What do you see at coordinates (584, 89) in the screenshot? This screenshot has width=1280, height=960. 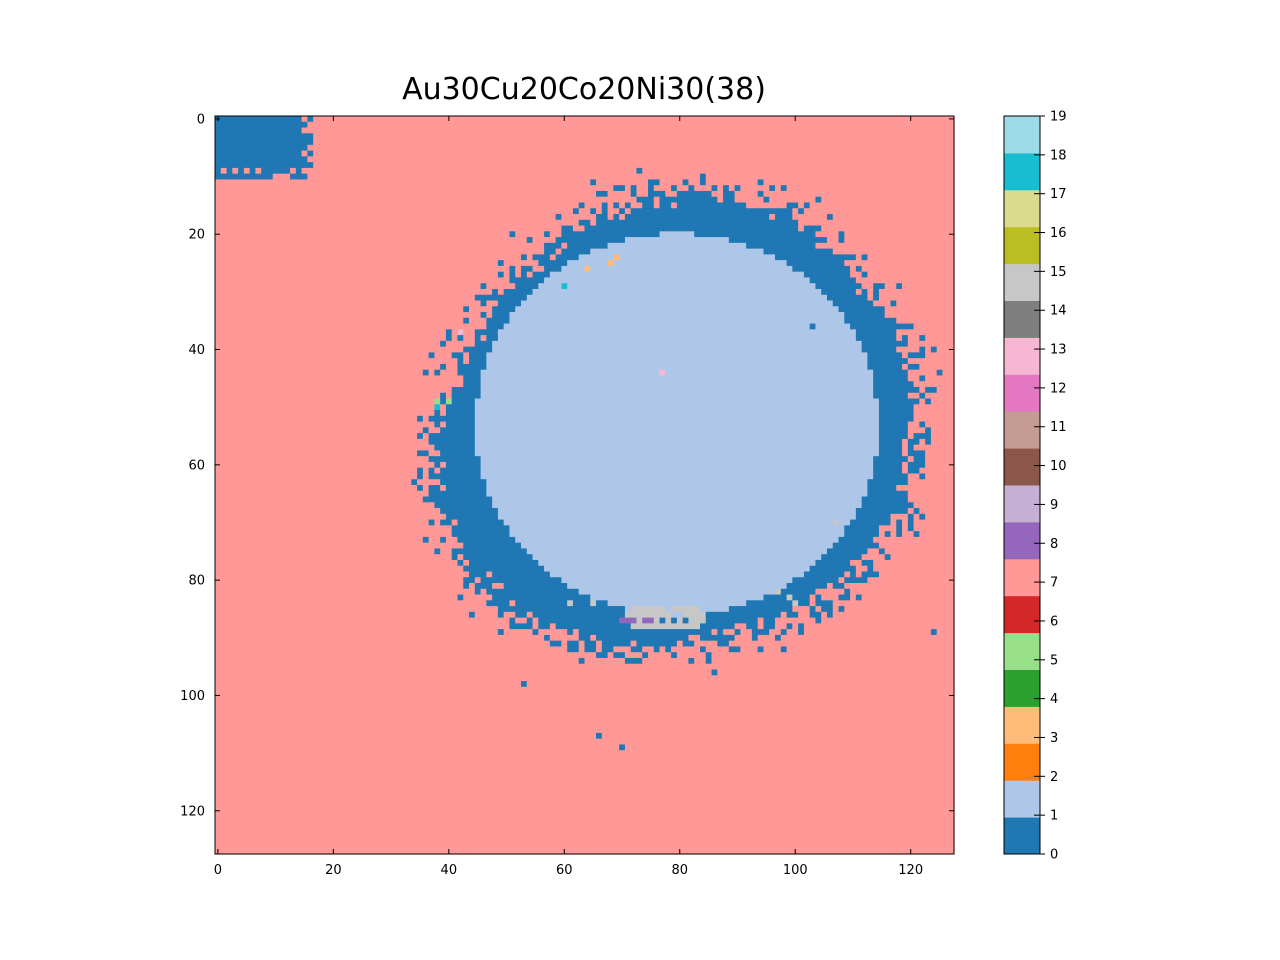 I see `chart-title: Au30Cu20Co20Ni30(38)` at bounding box center [584, 89].